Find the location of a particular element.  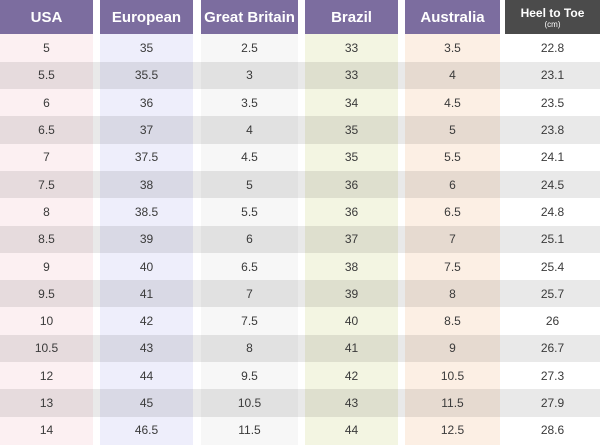

column-header: European is located at coordinates (146, 17).